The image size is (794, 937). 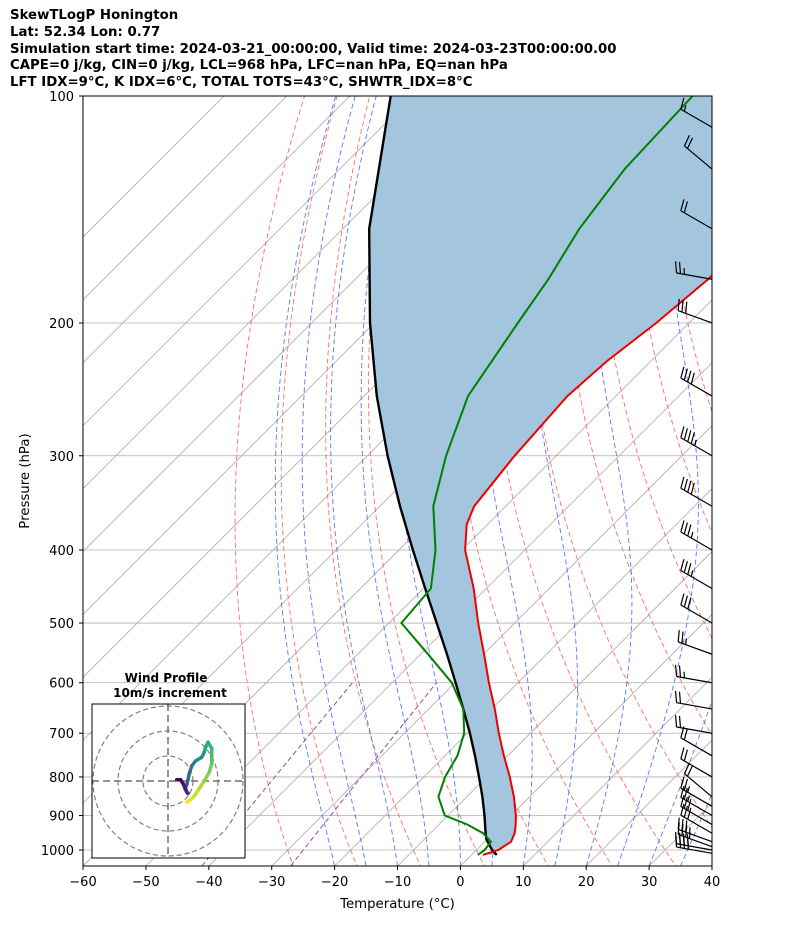 I want to click on x-tick-label: 10, so click(x=523, y=882).